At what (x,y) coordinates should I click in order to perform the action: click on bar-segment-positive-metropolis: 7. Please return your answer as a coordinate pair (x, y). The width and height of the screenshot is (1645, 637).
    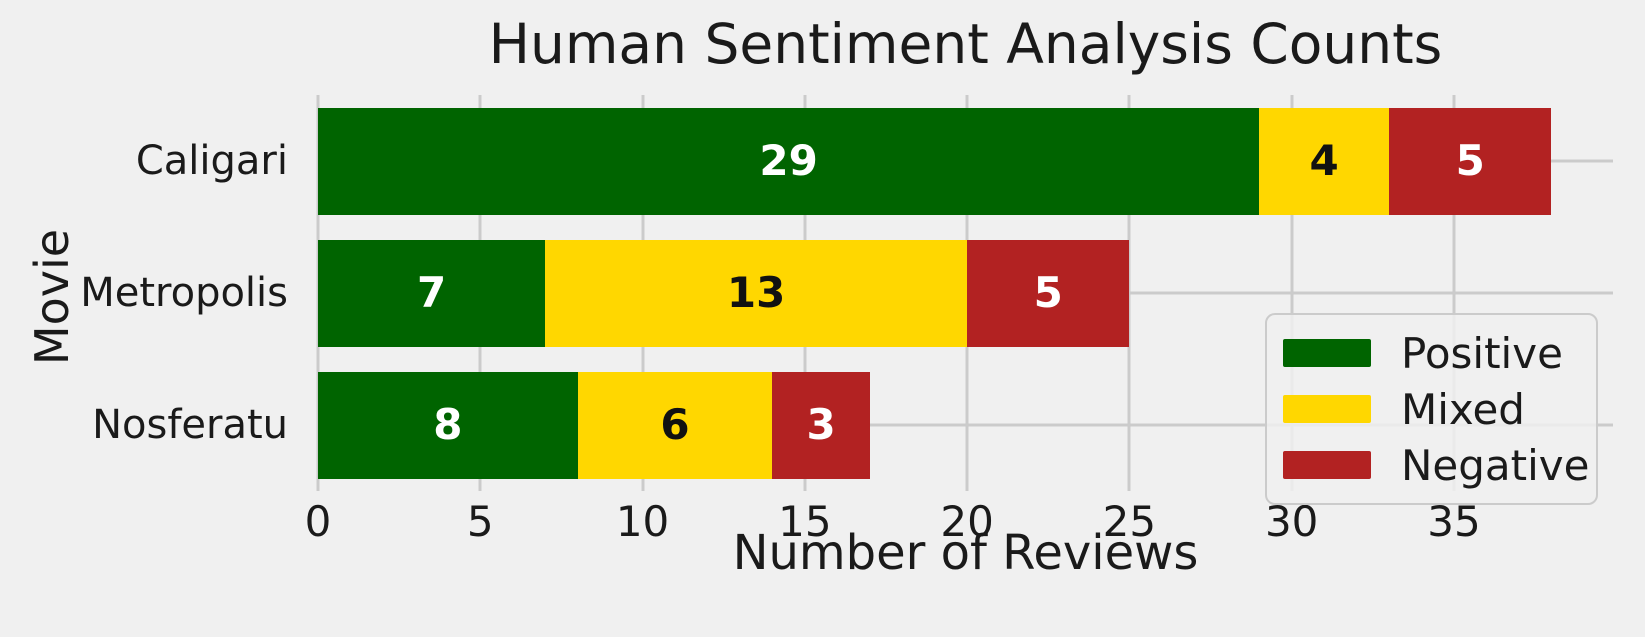
    Looking at the image, I should click on (432, 293).